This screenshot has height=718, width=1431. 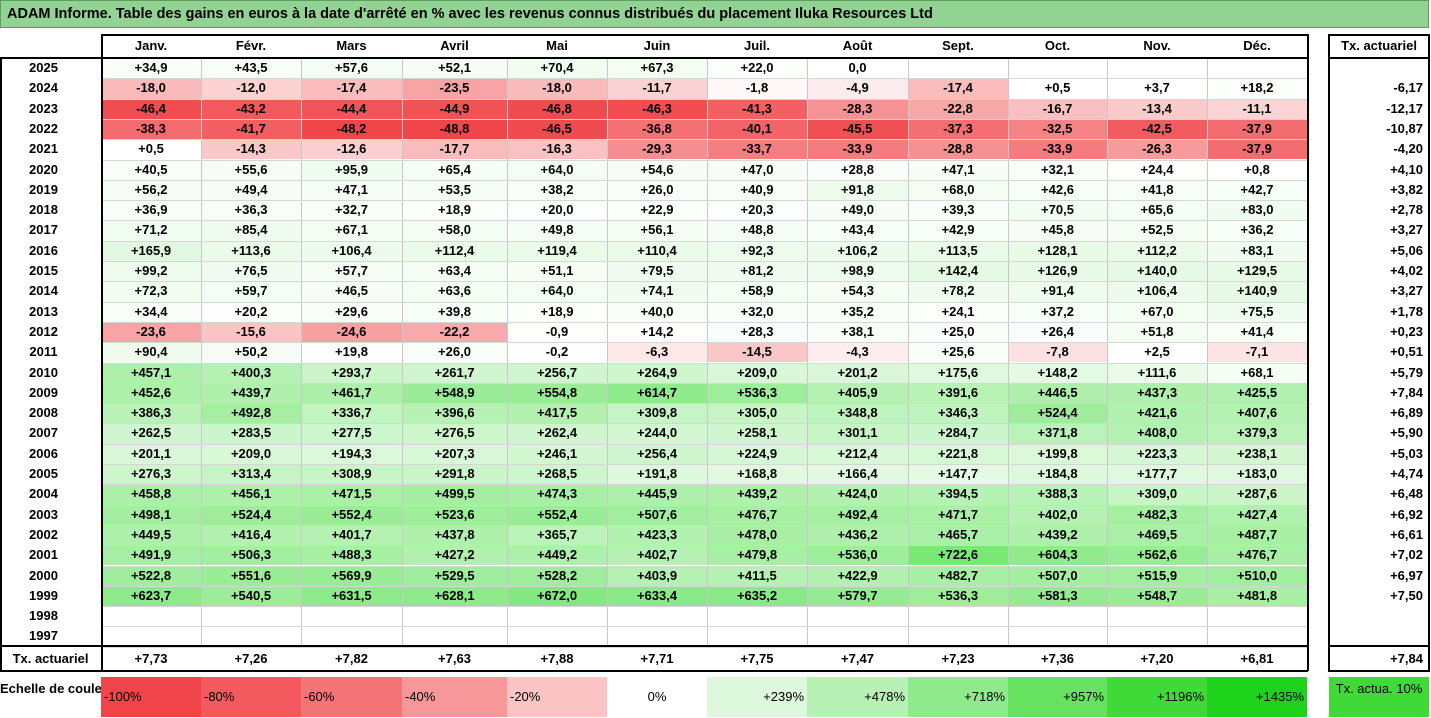 What do you see at coordinates (557, 433) in the screenshot?
I see `table-cell: +262,4` at bounding box center [557, 433].